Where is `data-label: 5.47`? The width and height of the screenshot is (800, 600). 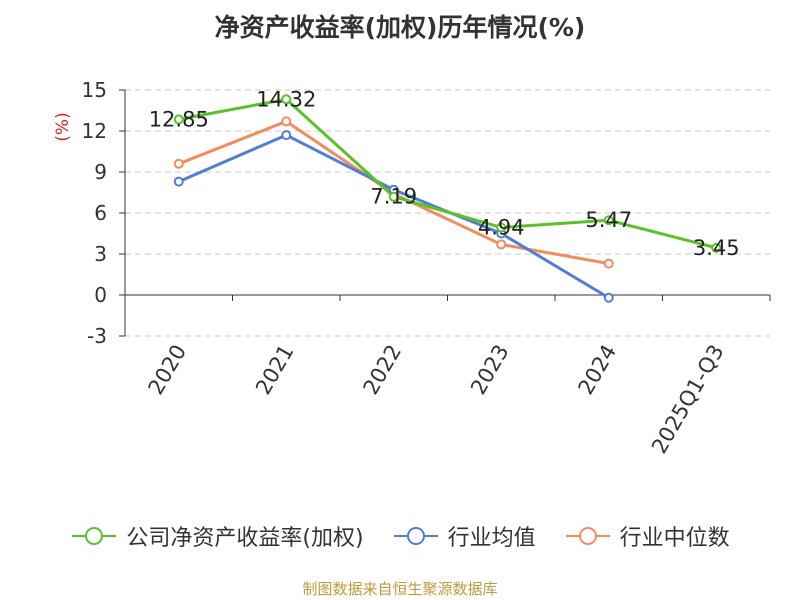 data-label: 5.47 is located at coordinates (608, 220).